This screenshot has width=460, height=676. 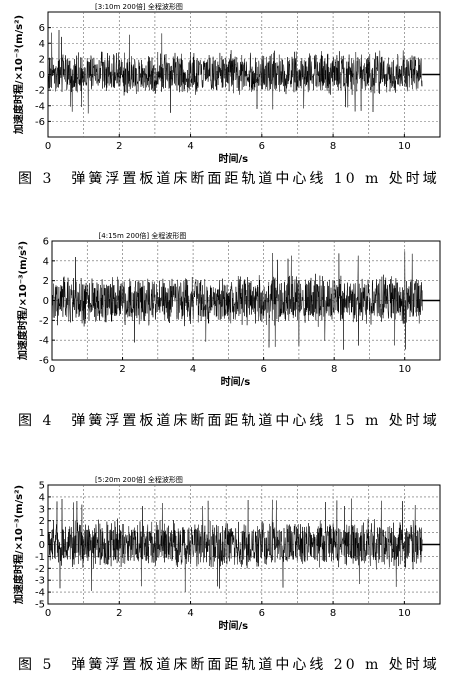 What do you see at coordinates (40, 605) in the screenshot?
I see `y-tick-label: -5` at bounding box center [40, 605].